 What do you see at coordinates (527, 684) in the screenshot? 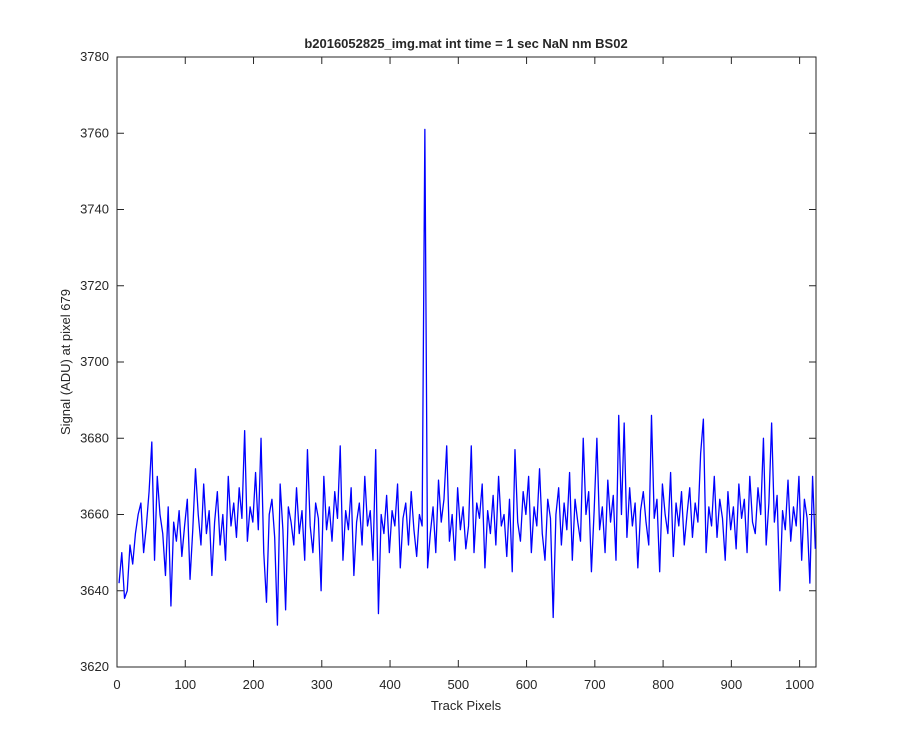
I see `x-tick-label: 600` at bounding box center [527, 684].